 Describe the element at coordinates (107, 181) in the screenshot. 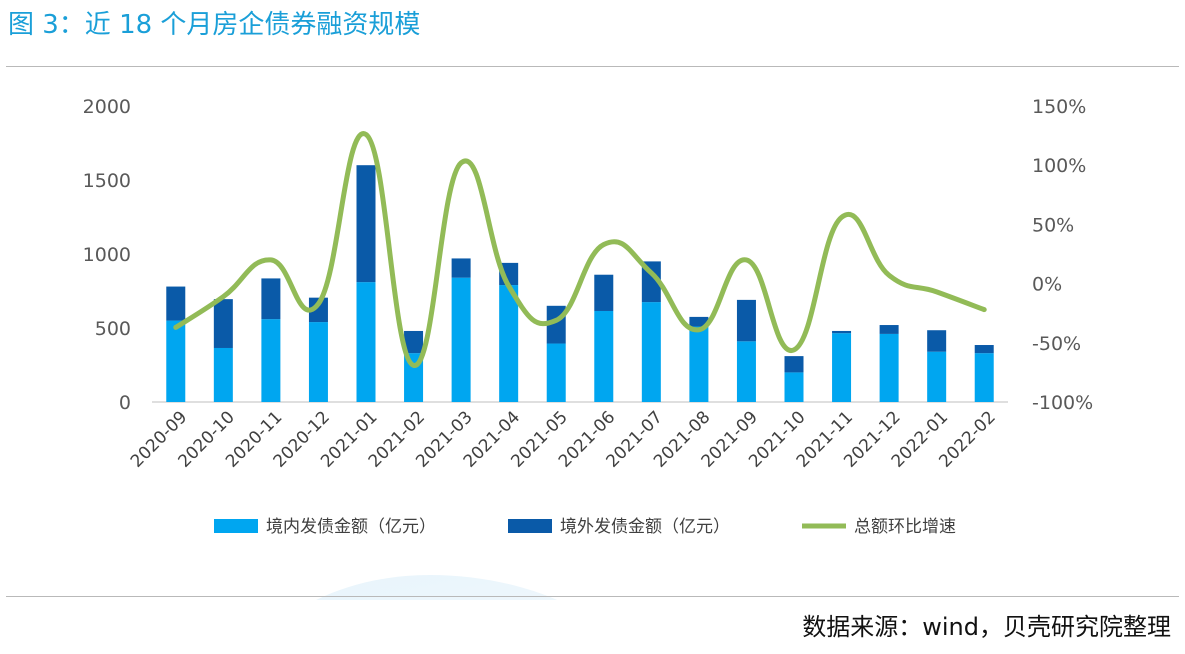

I see `y-left-tick-label: 1500` at that location.